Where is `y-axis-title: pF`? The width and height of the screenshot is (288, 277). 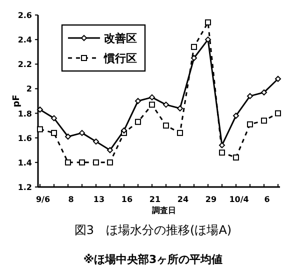
y-axis-title: pF is located at coordinates (17, 101).